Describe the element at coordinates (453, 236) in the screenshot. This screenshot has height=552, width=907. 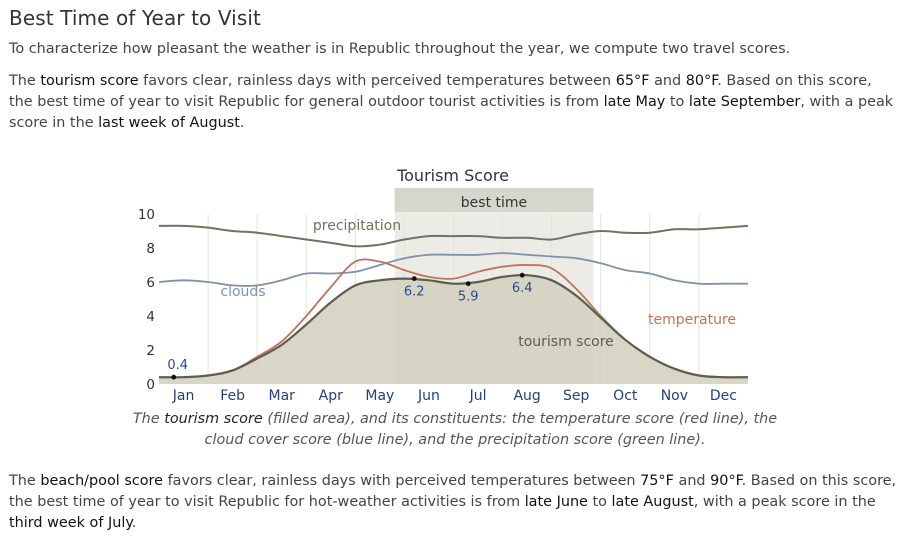
I see `precipitation-line` at that location.